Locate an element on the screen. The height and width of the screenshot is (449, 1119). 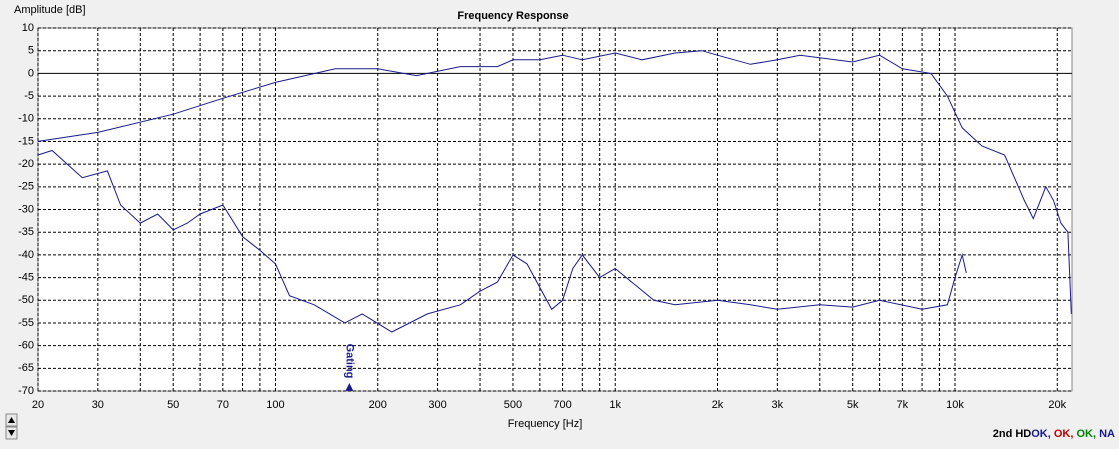
x-tick-label: 500 is located at coordinates (513, 405).